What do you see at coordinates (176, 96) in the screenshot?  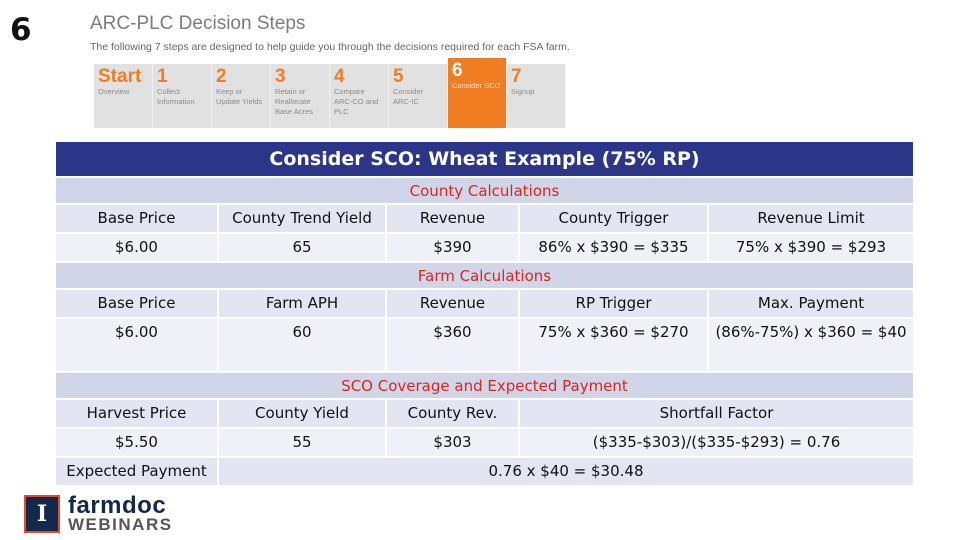 I see `step-label: Collect Information` at bounding box center [176, 96].